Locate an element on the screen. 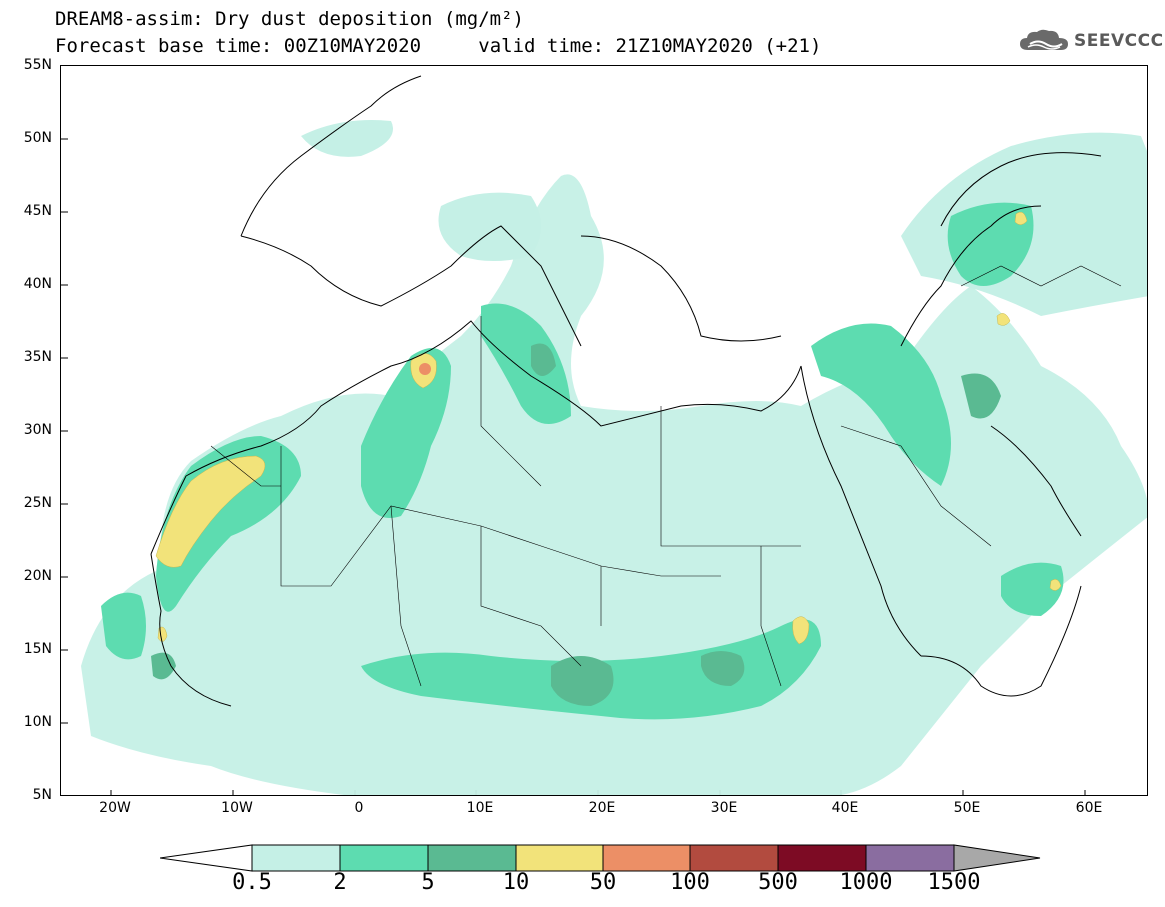 The image size is (1165, 907). colorbar-label: 10 is located at coordinates (516, 882).